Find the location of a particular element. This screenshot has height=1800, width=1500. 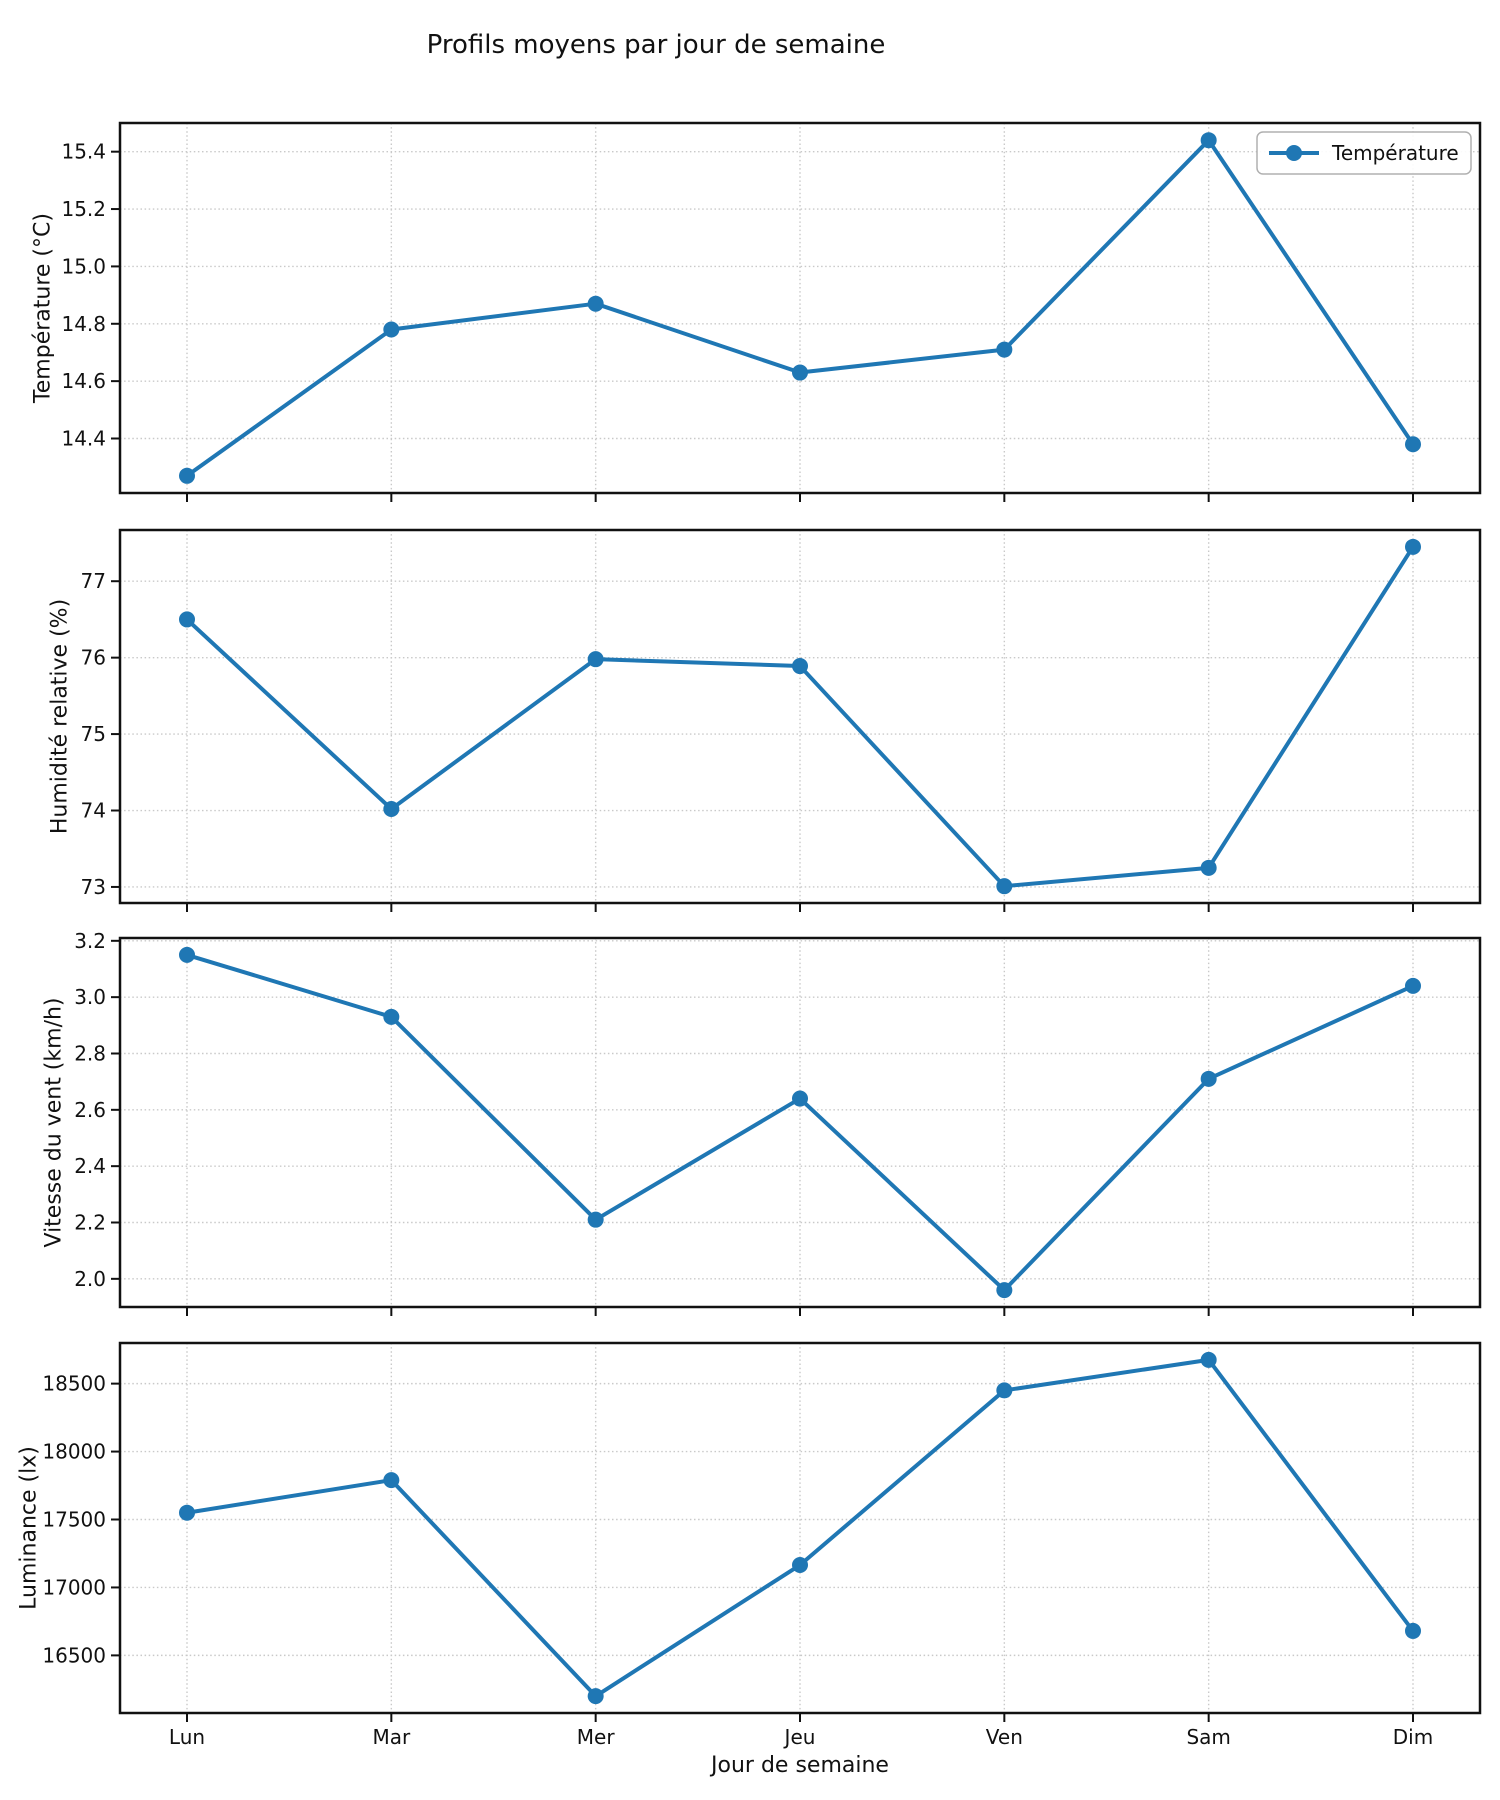

x-tick-label: Sam is located at coordinates (1208, 1737).